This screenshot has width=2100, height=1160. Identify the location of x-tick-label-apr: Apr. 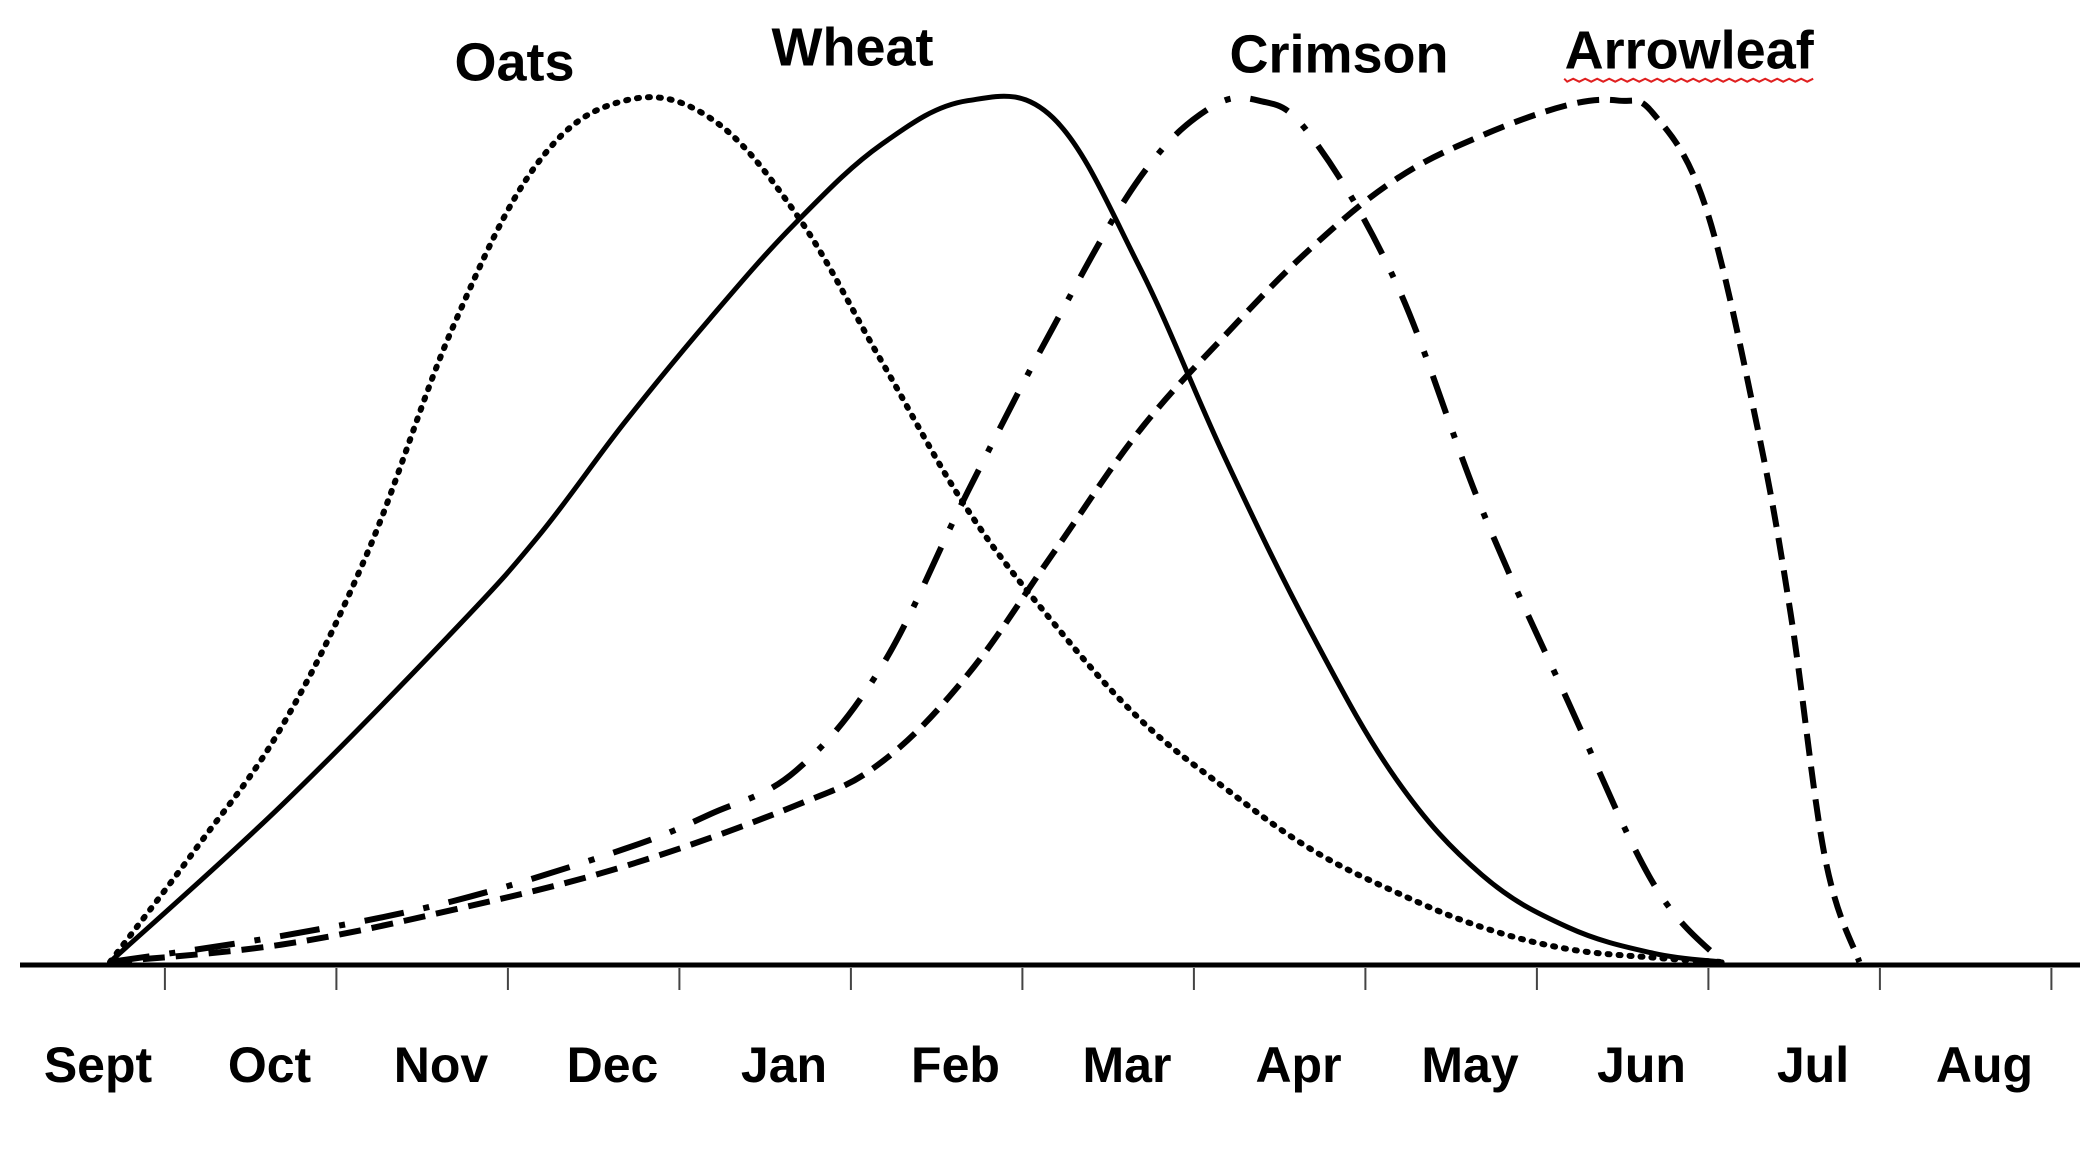
(1298, 1065).